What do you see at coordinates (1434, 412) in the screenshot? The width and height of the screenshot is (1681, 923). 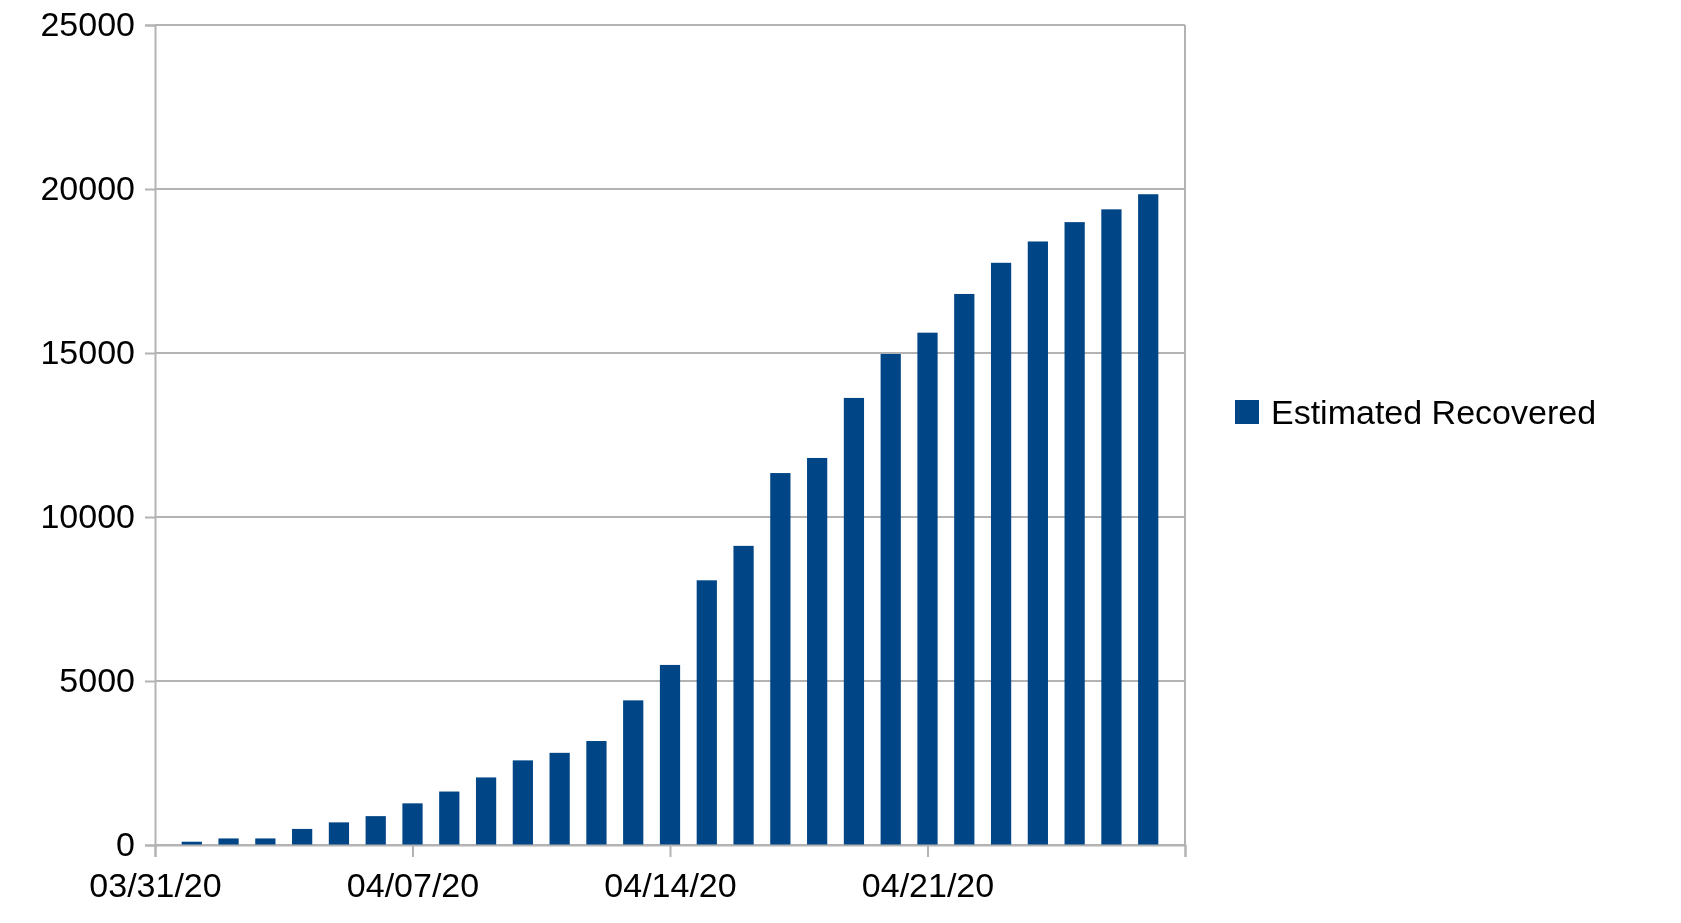 I see `legend-label: Estimated Recovered` at bounding box center [1434, 412].